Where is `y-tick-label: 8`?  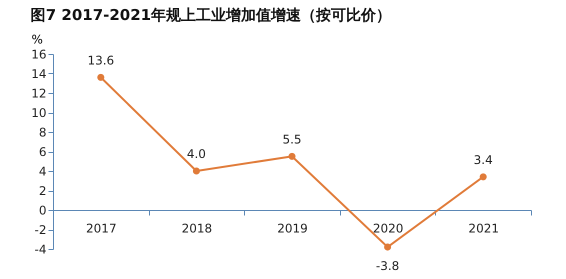 y-tick-label: 8 is located at coordinates (42, 133).